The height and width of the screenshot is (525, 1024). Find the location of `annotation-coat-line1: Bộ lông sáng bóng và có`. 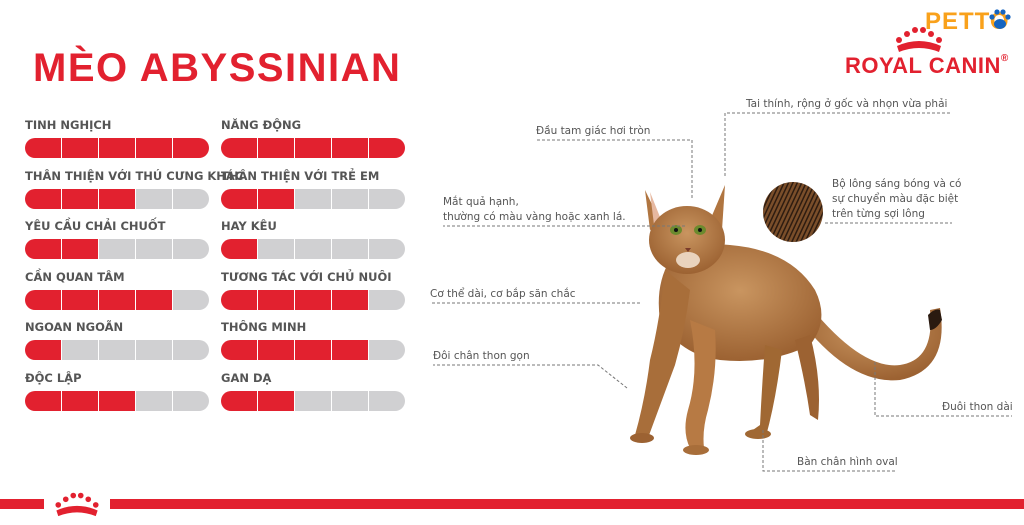

annotation-coat-line1: Bộ lông sáng bóng và có is located at coordinates (897, 184).